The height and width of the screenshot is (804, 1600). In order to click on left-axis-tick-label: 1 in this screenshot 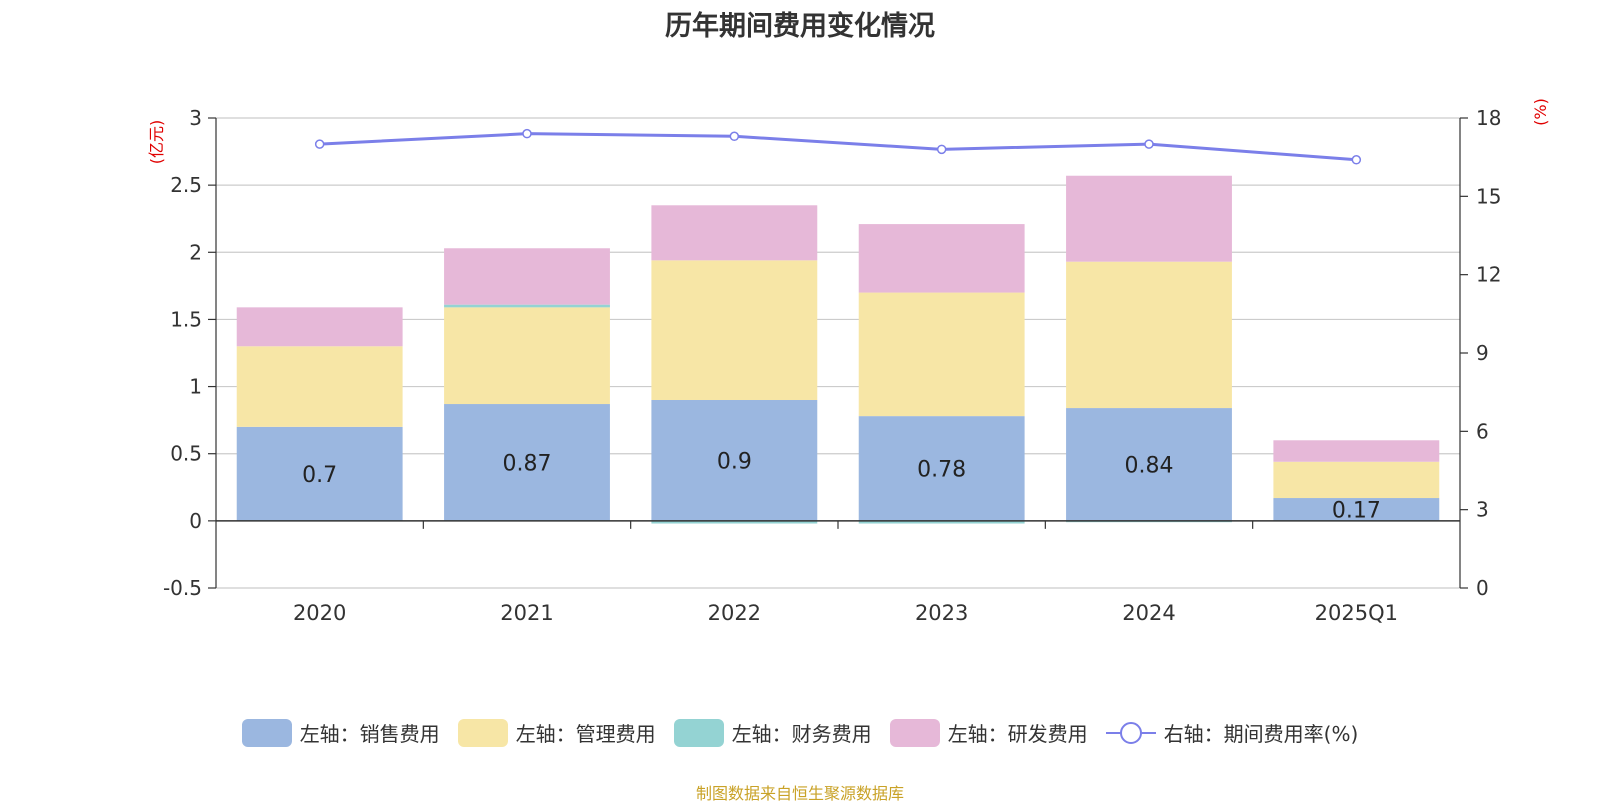, I will do `click(195, 387)`.